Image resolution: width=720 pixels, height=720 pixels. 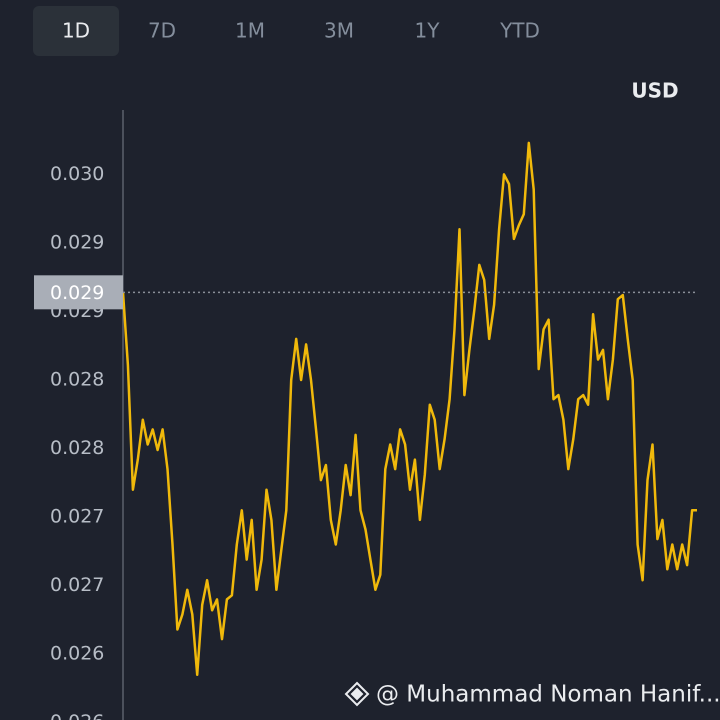 What do you see at coordinates (250, 31) in the screenshot?
I see `time-tab: 1M` at bounding box center [250, 31].